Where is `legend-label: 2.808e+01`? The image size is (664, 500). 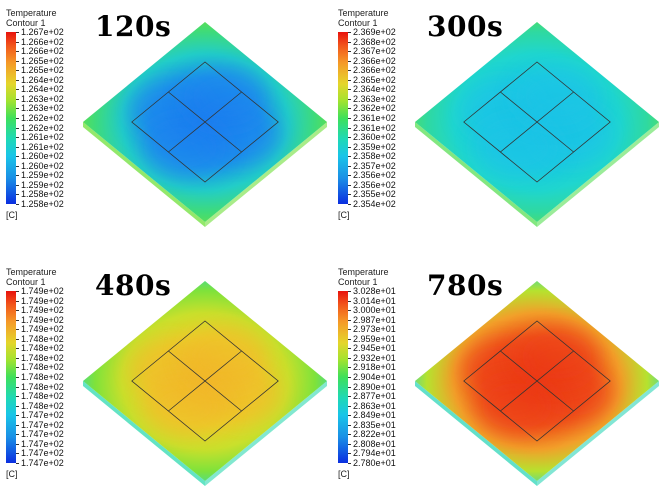
legend-label: 2.808e+01 is located at coordinates (374, 443).